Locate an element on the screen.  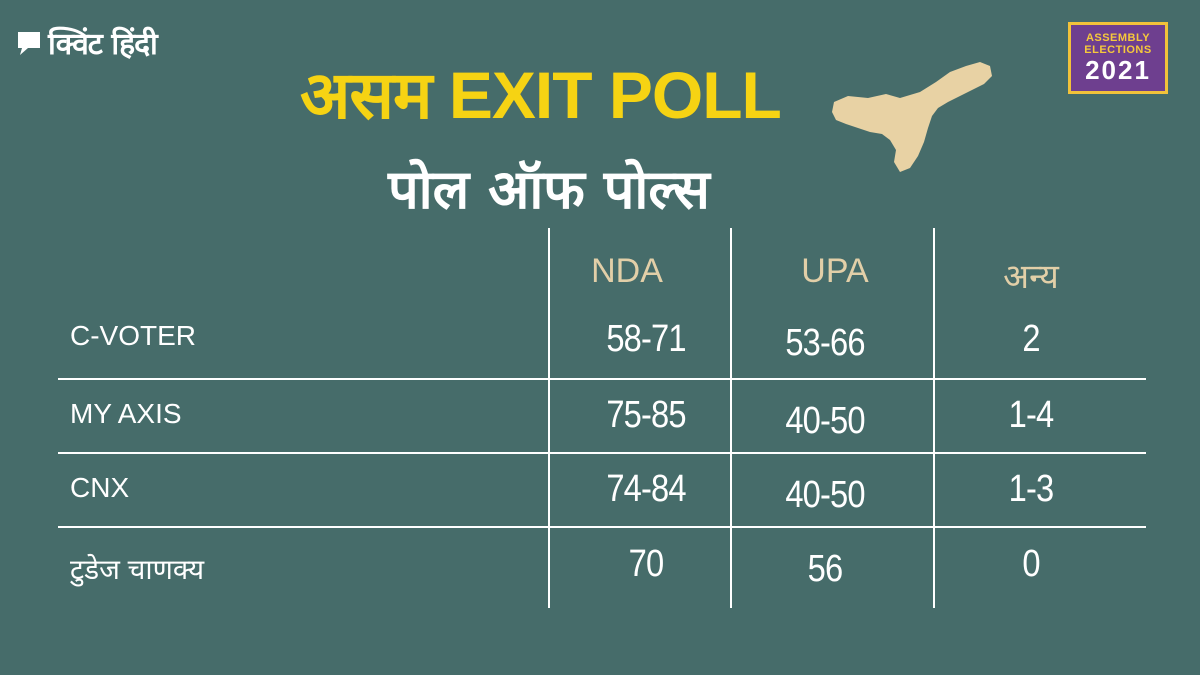
cell-chanakya-nda: 70 is located at coordinates (646, 564).